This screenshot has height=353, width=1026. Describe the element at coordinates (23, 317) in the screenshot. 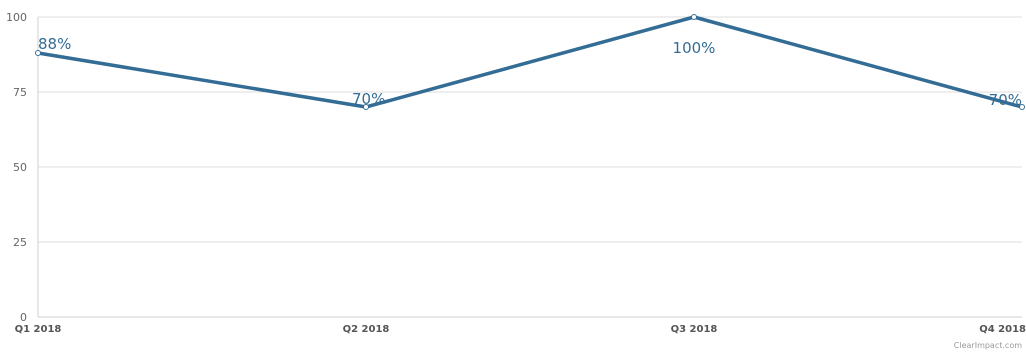

I see `y-tick-label: 0` at that location.